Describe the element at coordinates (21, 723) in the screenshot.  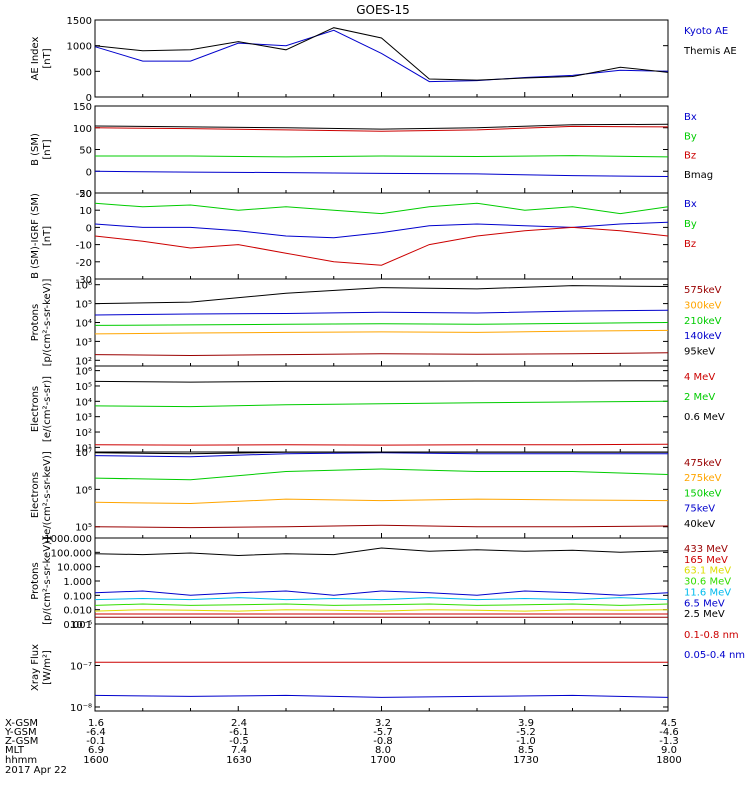
I see `footer-row-label-0: X-GSM` at that location.